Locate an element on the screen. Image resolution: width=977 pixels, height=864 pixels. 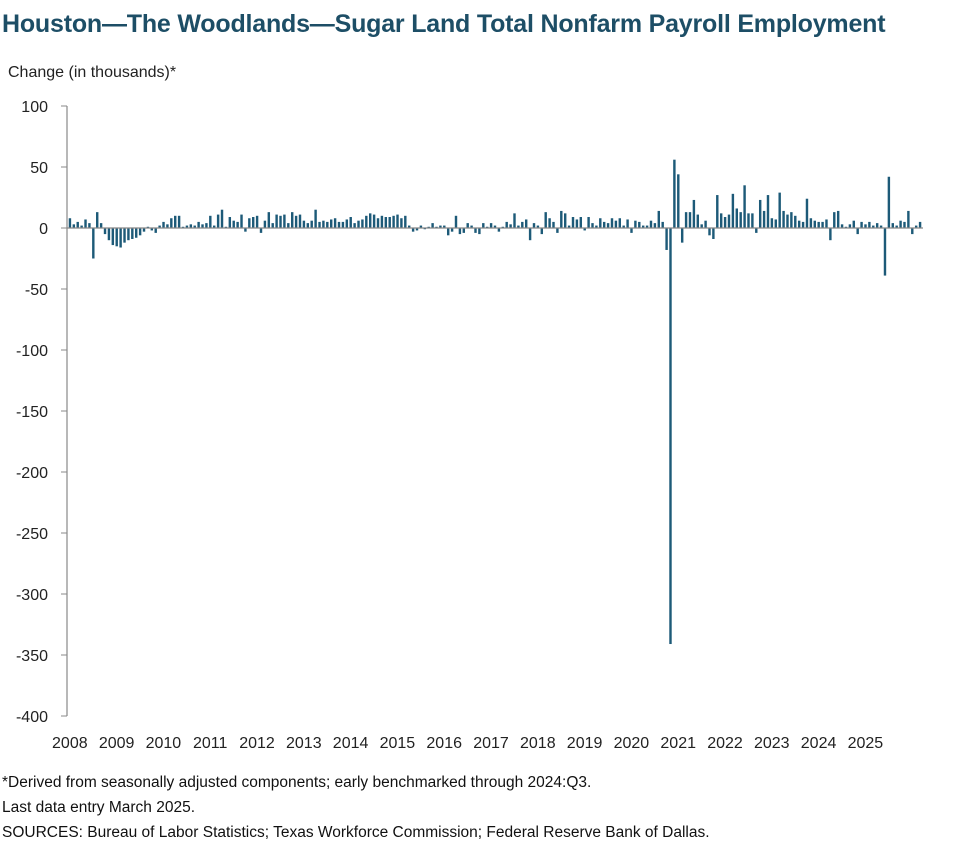
y-tick-label: -400 is located at coordinates (32, 717).